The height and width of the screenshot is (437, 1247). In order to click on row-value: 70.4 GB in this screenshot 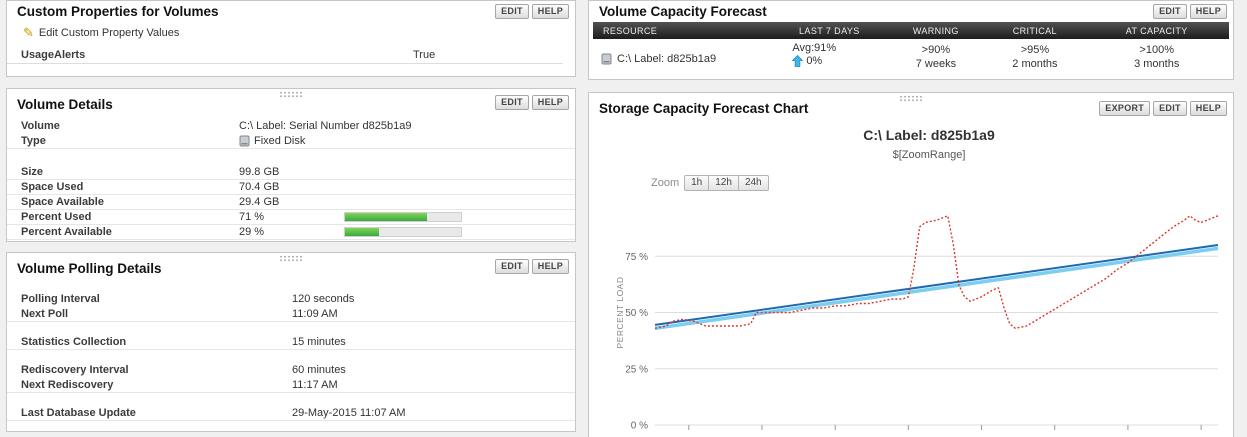, I will do `click(259, 187)`.